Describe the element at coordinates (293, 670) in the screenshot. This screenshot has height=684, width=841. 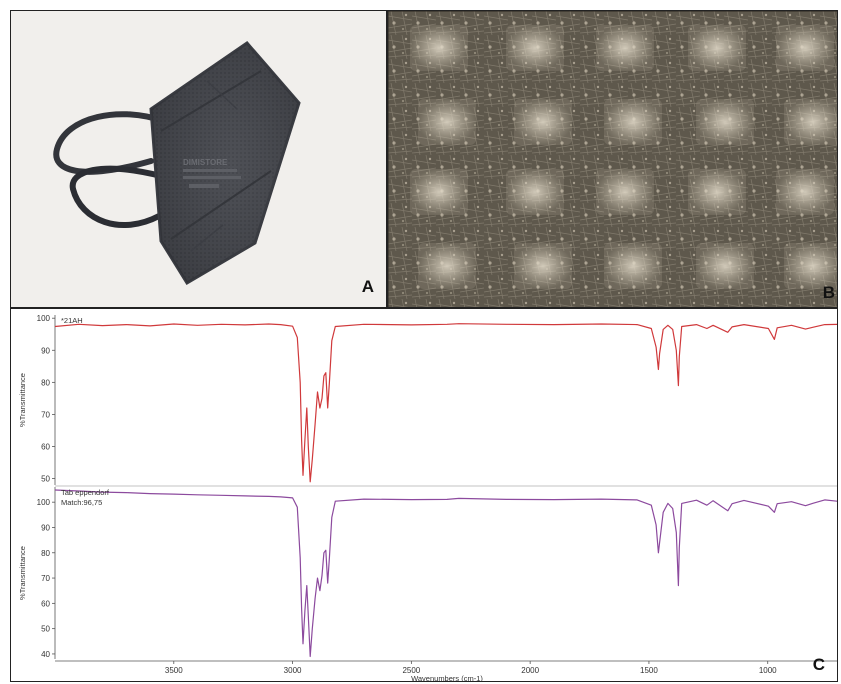
I see `x-tick-label: 3000` at that location.